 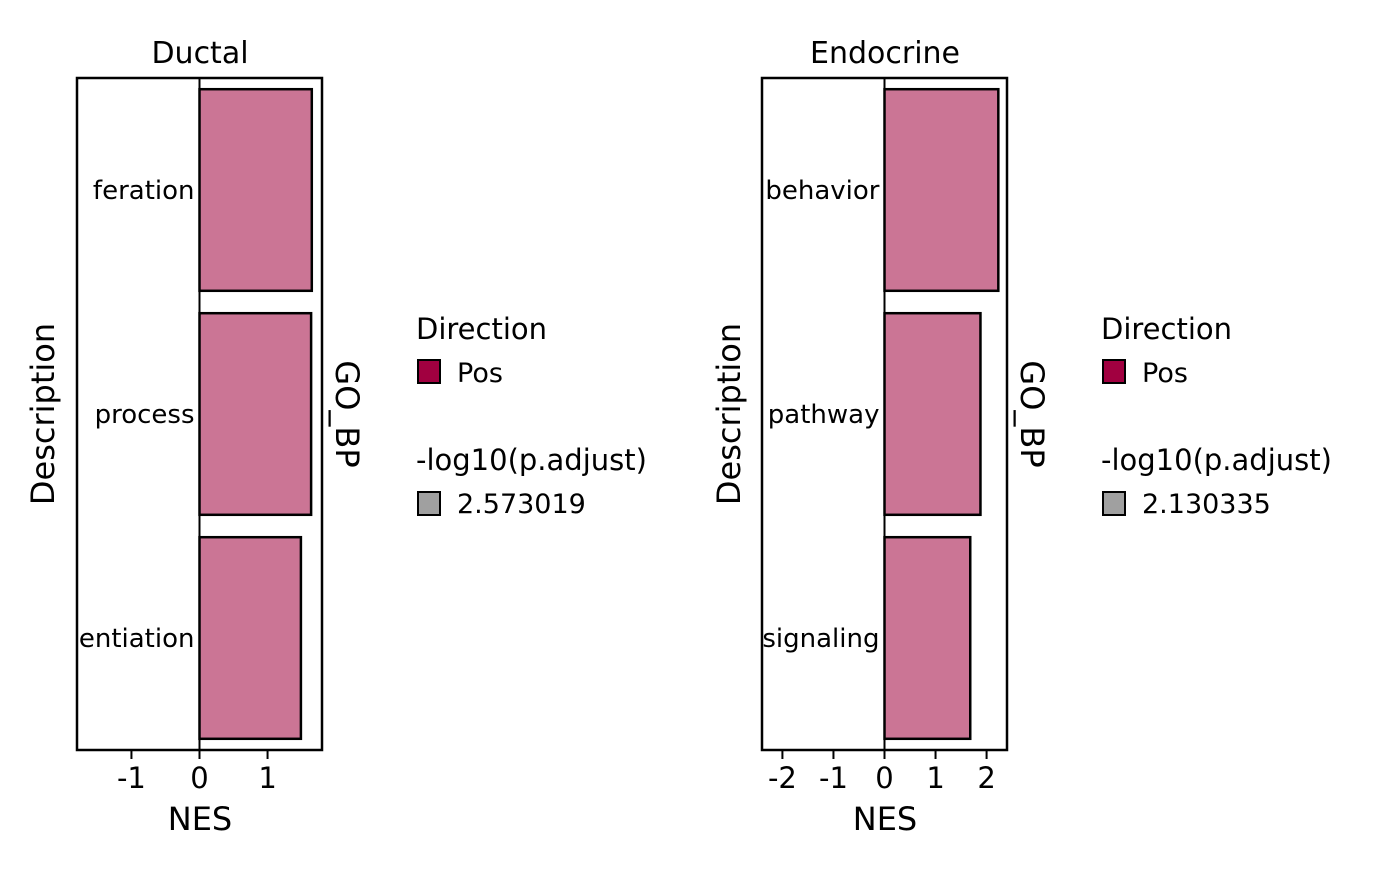 I want to click on y-tick-labels: behavior pathway signaling, so click(x=820, y=415).